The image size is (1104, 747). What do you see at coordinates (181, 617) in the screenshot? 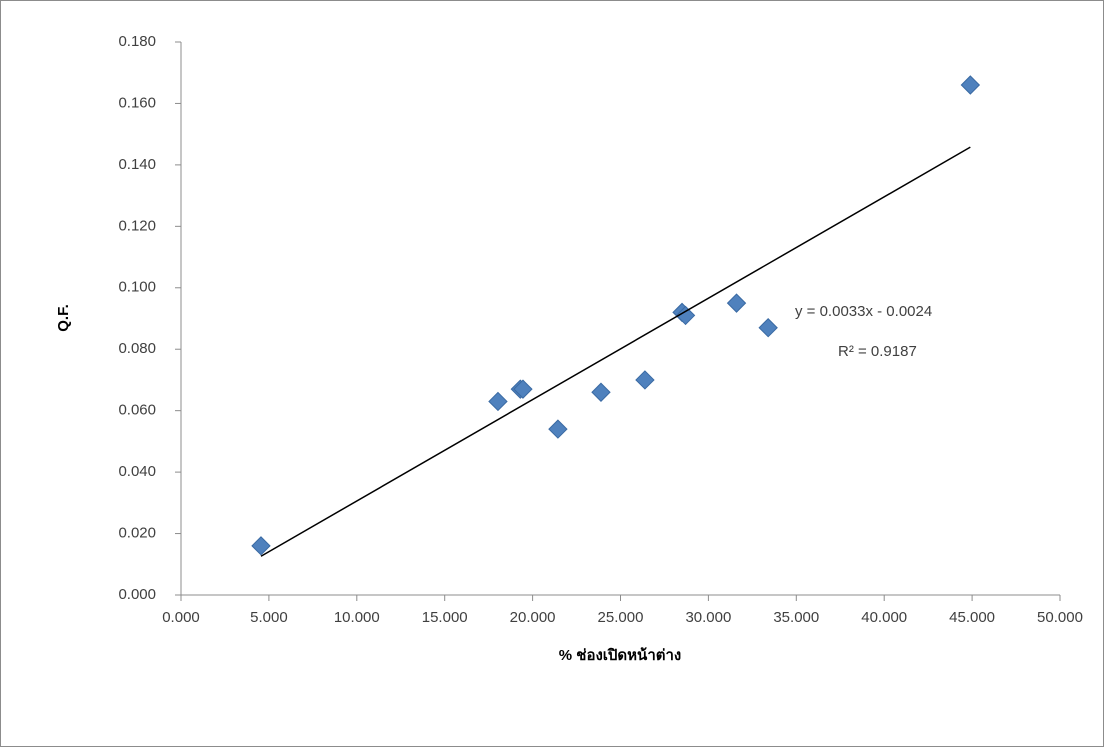
I see `x-tick-label: 0.000` at bounding box center [181, 617].